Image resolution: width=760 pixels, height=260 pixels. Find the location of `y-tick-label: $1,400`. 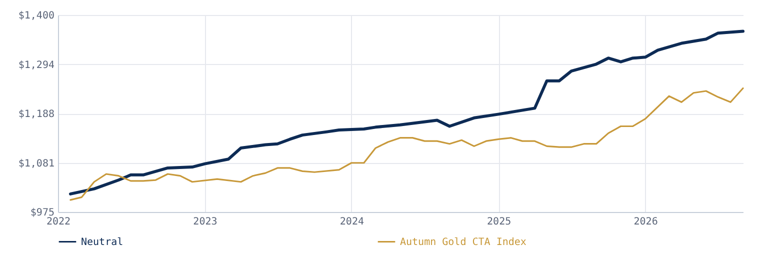

y-tick-label: $1,400 is located at coordinates (36, 16).